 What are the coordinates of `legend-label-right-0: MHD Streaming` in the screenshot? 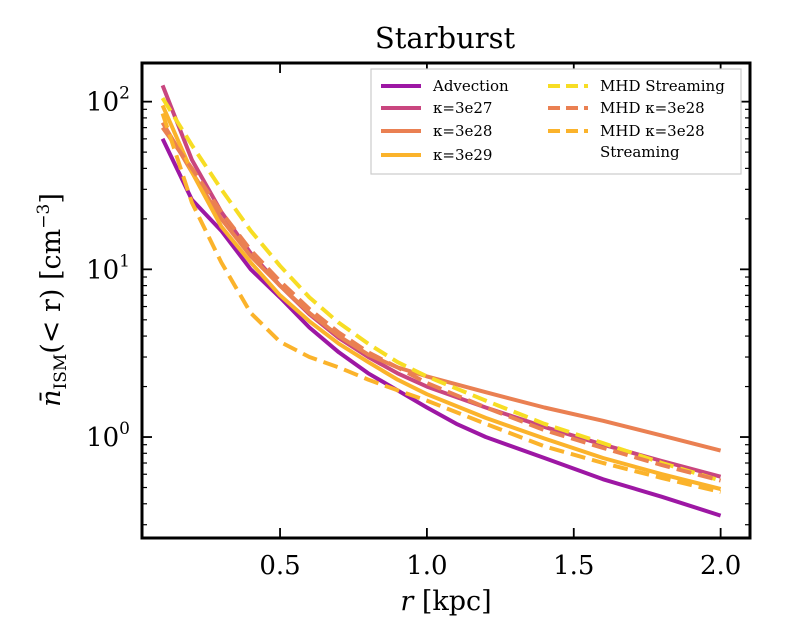 It's located at (662, 86).